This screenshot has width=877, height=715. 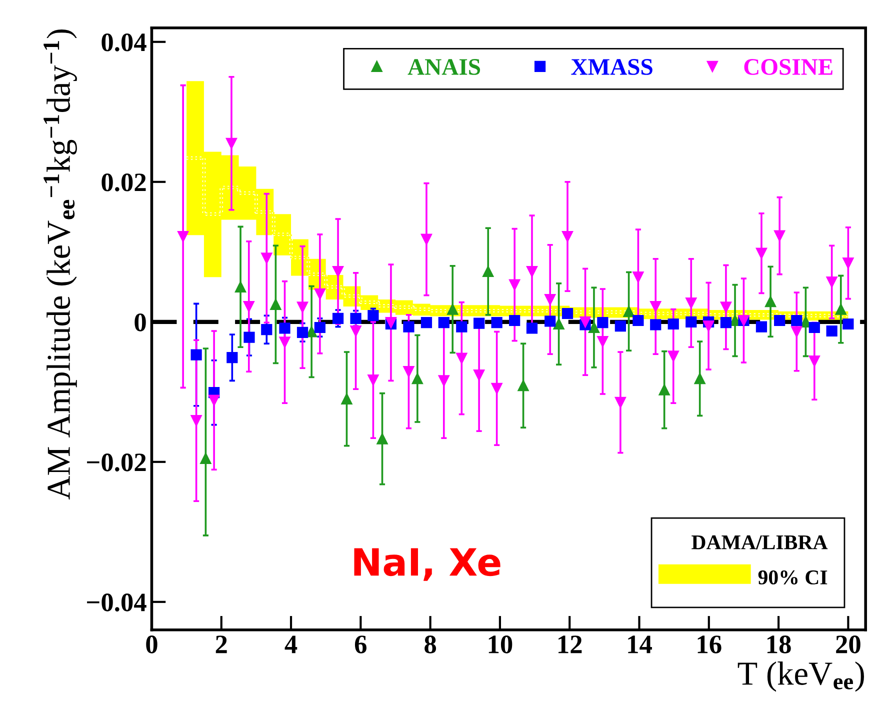 What do you see at coordinates (360, 645) in the screenshot?
I see `x-tick-label: 6` at bounding box center [360, 645].